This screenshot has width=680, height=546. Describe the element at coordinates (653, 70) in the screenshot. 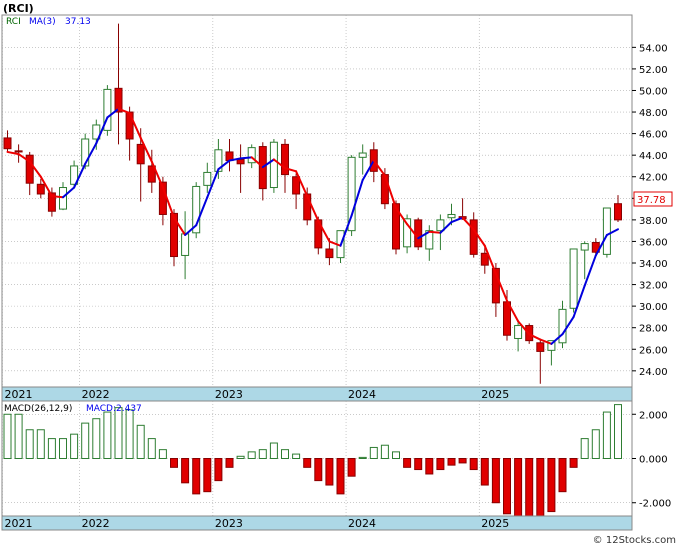

I see `price-y-tick-label: 52.00` at that location.